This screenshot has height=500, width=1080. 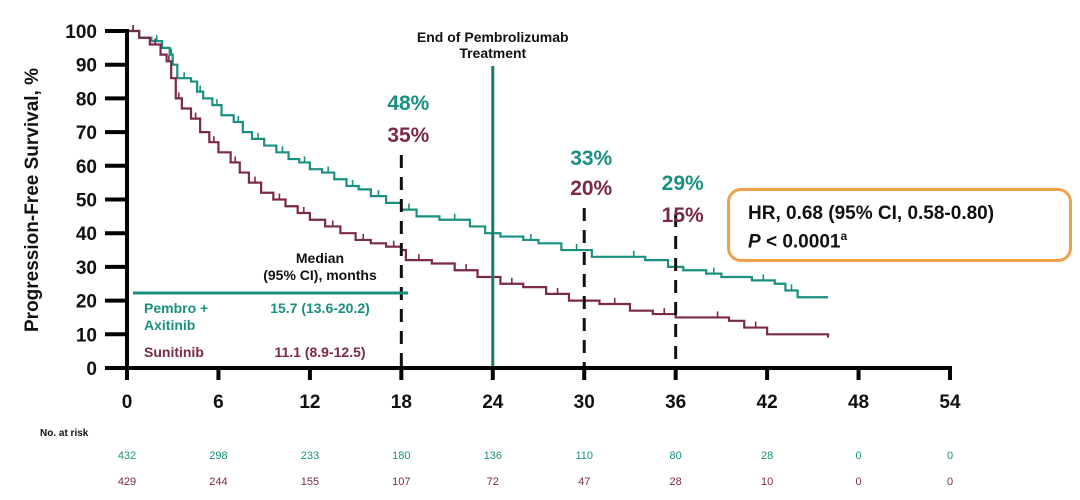 What do you see at coordinates (871, 213) in the screenshot?
I see `hazard-ratio-text: HR, 0.68 (95% CI, 0.58-0.80)` at bounding box center [871, 213].